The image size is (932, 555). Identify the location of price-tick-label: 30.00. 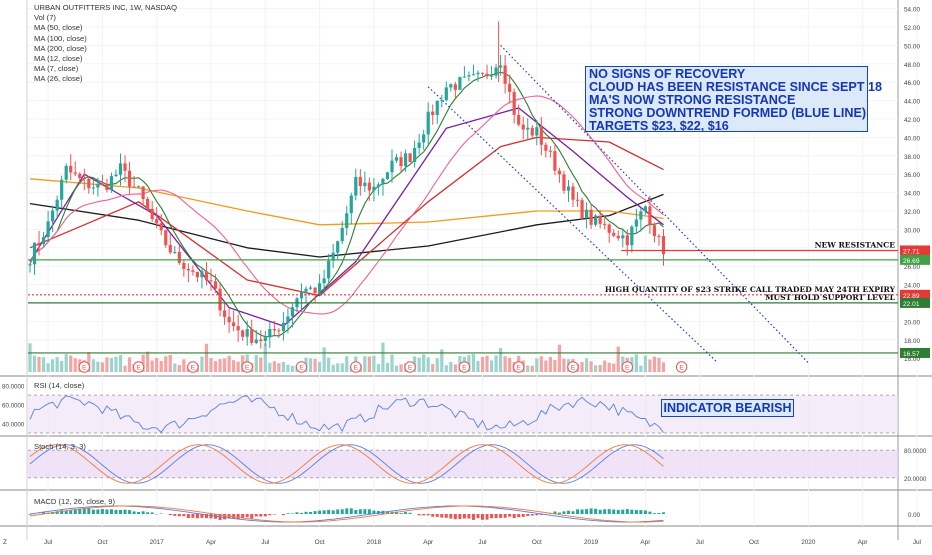
(912, 230).